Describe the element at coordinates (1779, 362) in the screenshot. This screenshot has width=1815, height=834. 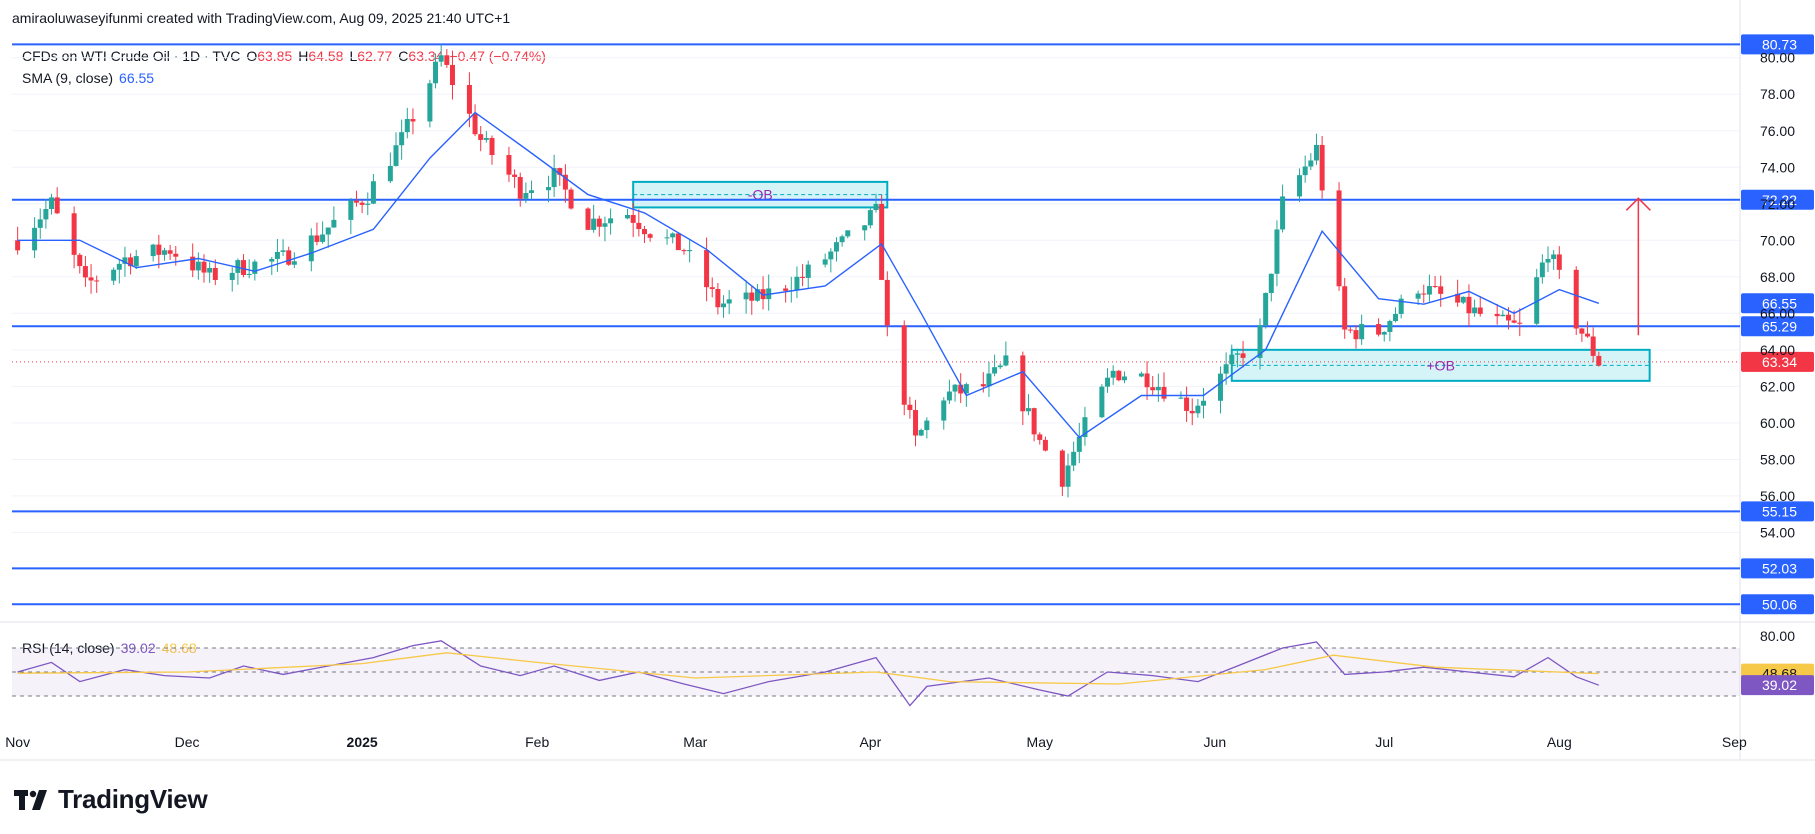
I see `price-tag-label: 63.34` at that location.